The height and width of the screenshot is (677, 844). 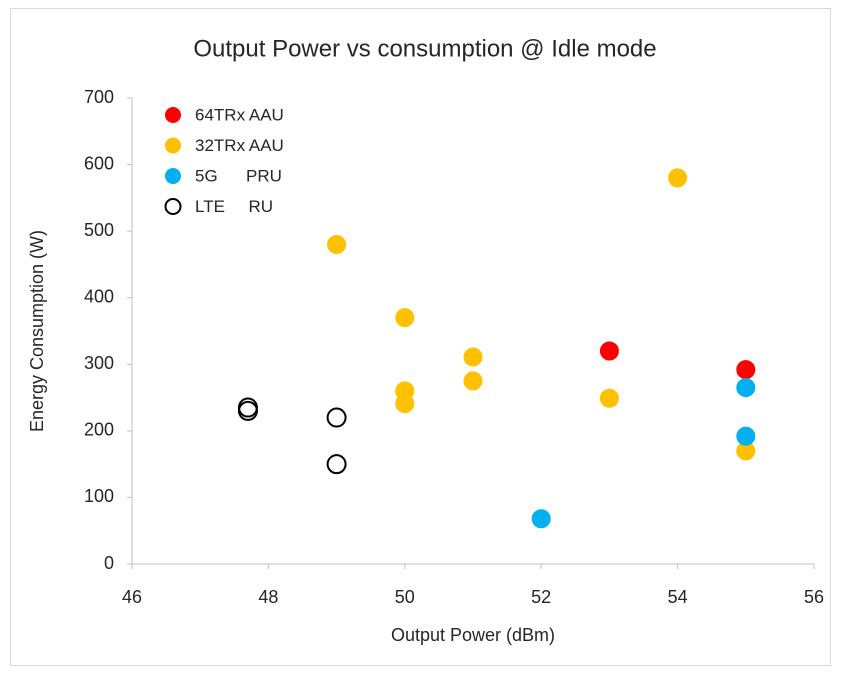 What do you see at coordinates (99, 230) in the screenshot?
I see `y-tick-label: 500` at bounding box center [99, 230].